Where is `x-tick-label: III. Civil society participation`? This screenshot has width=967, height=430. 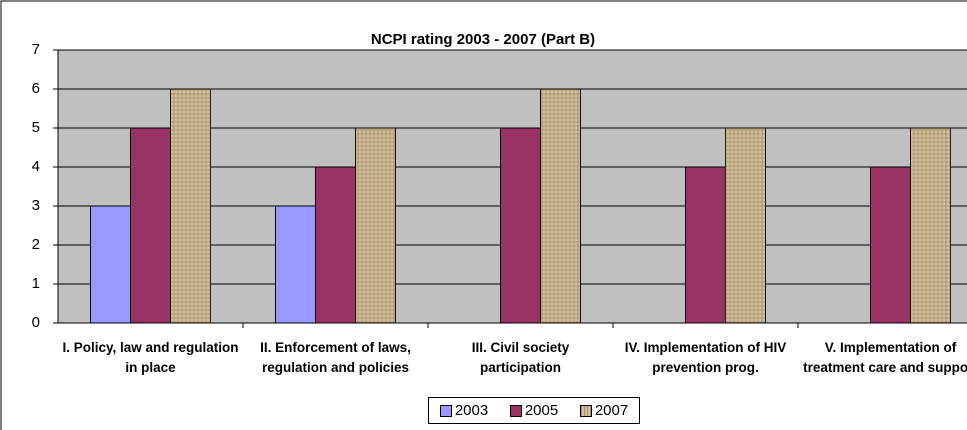
x-tick-label: III. Civil society participation is located at coordinates (520, 357).